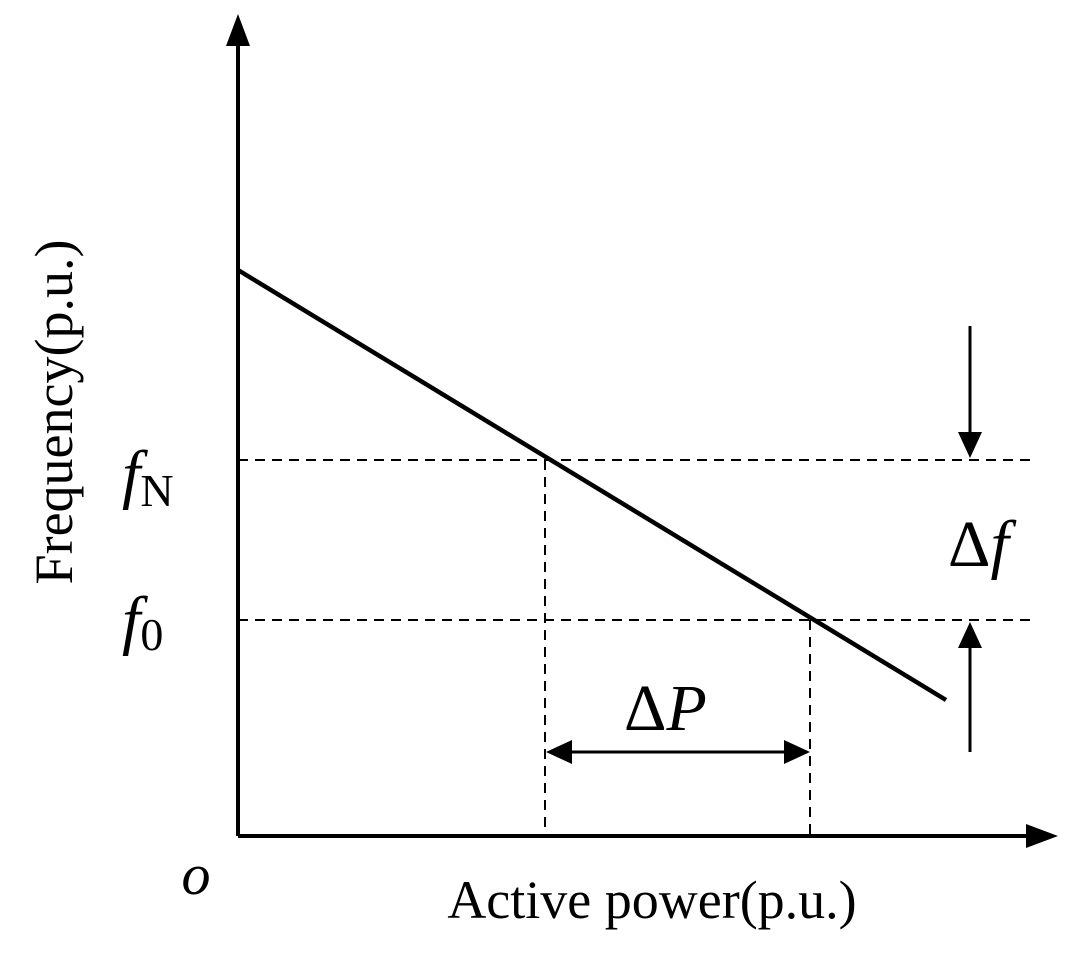  I want to click on delta-P-left-arrowhead, so click(559, 752).